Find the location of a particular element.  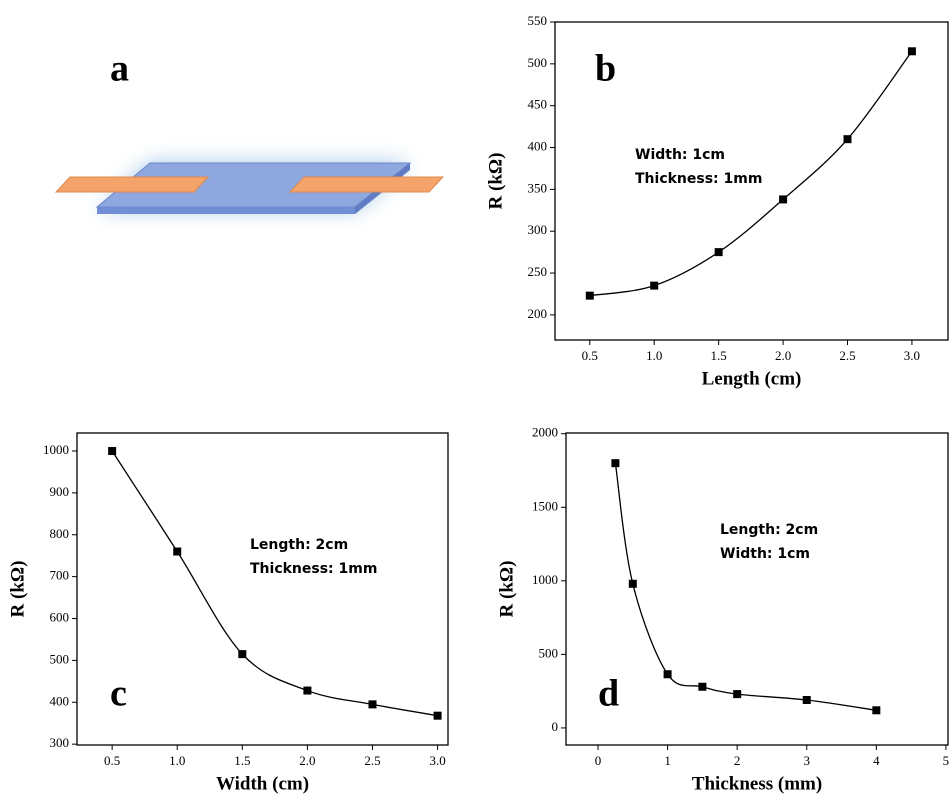

x-tick-label: 1 is located at coordinates (667, 760).